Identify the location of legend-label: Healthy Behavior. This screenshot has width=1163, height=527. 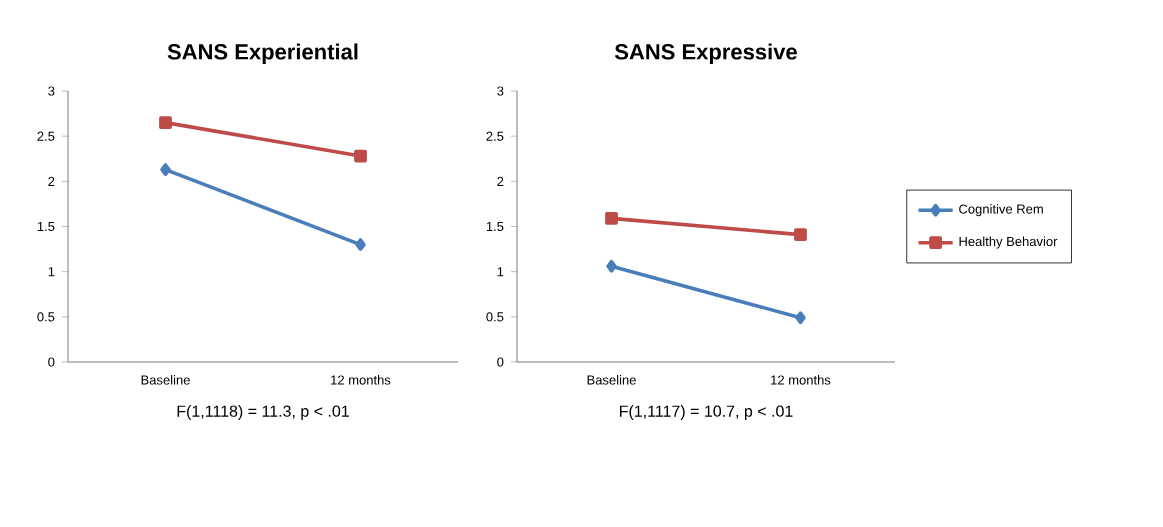
(1008, 242).